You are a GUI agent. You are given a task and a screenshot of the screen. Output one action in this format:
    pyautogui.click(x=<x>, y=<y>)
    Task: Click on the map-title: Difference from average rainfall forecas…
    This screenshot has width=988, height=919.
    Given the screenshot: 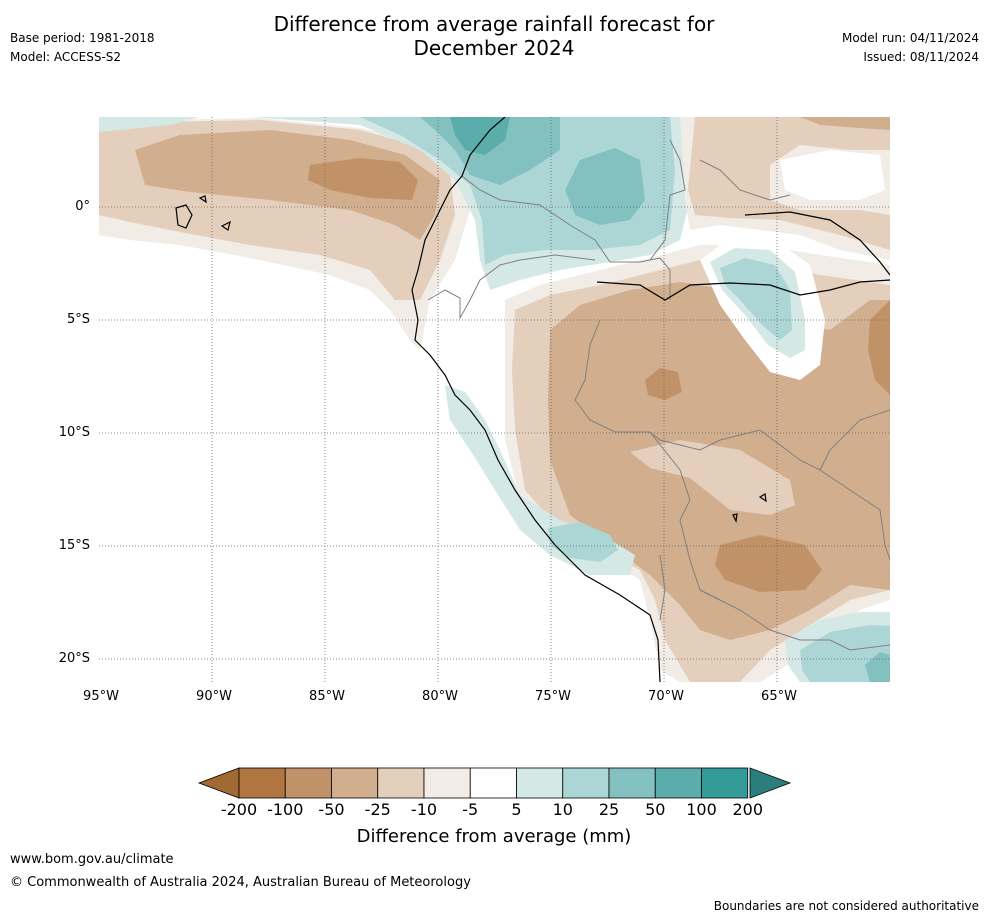 What is the action you would take?
    pyautogui.click(x=494, y=36)
    